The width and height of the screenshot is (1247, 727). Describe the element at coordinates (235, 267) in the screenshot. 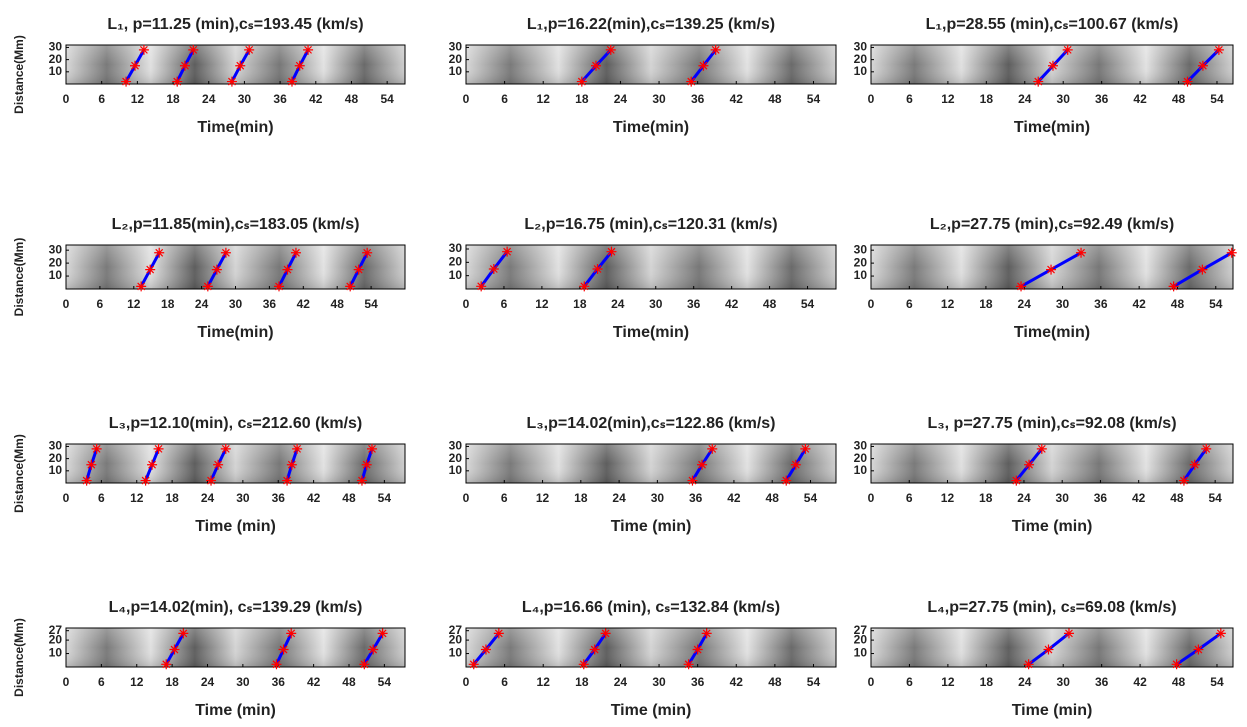

I see `heatmap-shade` at that location.